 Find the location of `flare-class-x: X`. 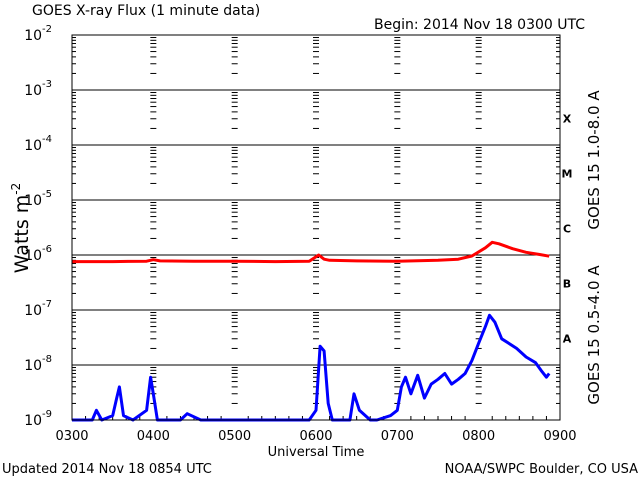

flare-class-x: X is located at coordinates (567, 119).